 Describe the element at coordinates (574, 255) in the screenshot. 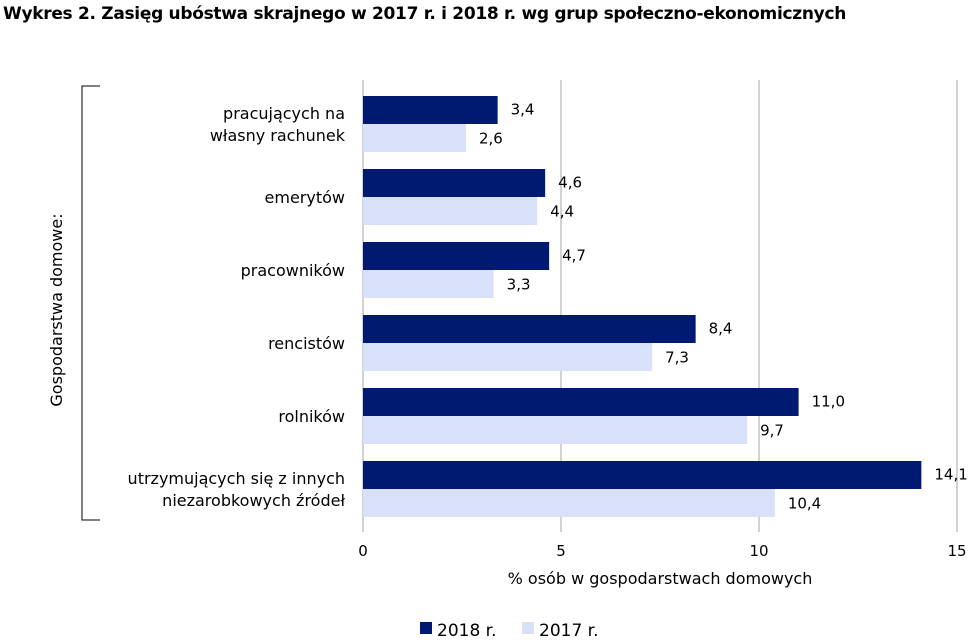

I see `data-label: 4,7` at that location.